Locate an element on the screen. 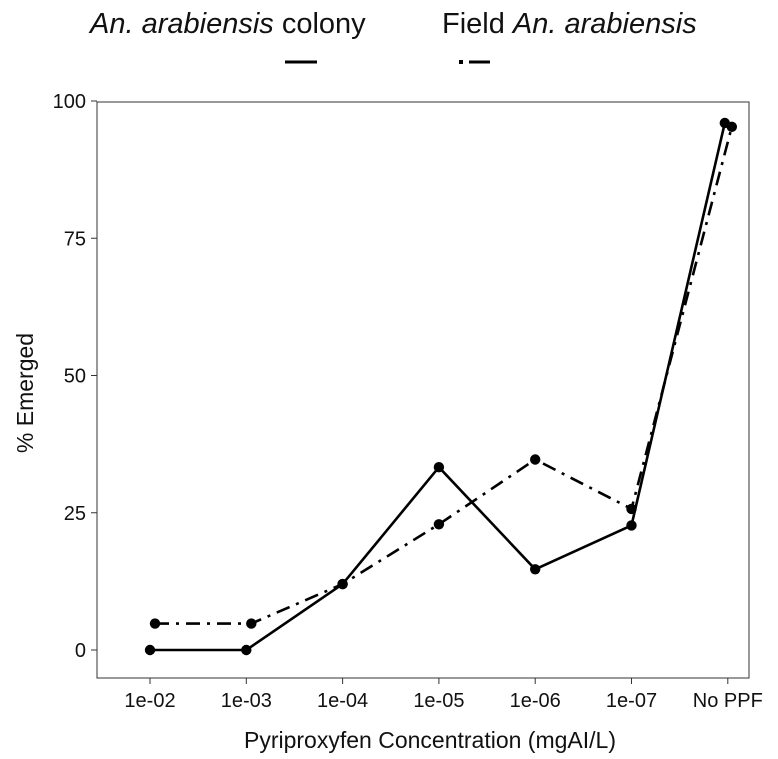 The width and height of the screenshot is (778, 759). y-tick-label: 75 is located at coordinates (75, 239).